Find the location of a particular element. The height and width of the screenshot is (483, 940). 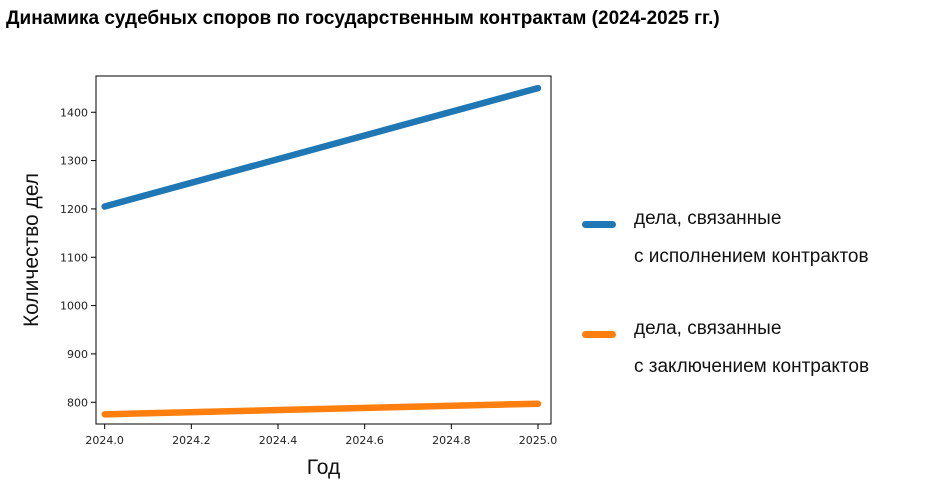

legend-item-execution: дела, связанные с исполнением контрактов is located at coordinates (753, 255).